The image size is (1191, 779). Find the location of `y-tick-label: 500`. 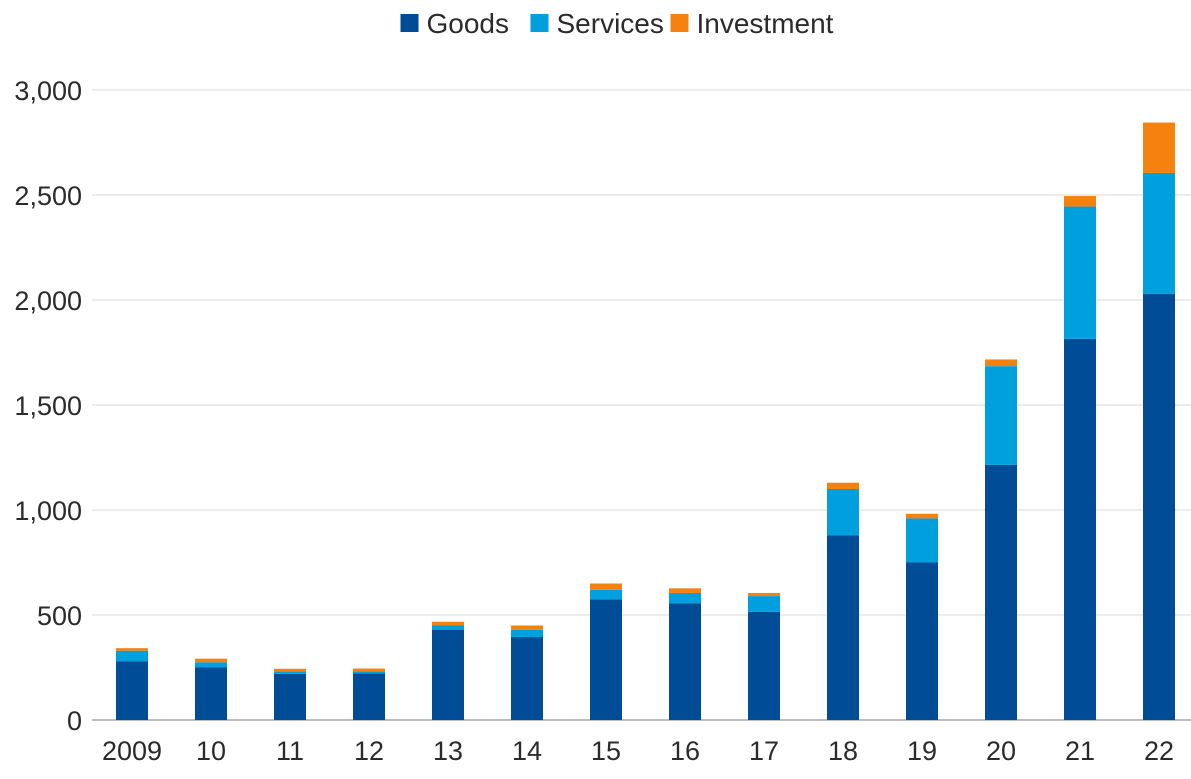

y-tick-label: 500 is located at coordinates (59, 616).